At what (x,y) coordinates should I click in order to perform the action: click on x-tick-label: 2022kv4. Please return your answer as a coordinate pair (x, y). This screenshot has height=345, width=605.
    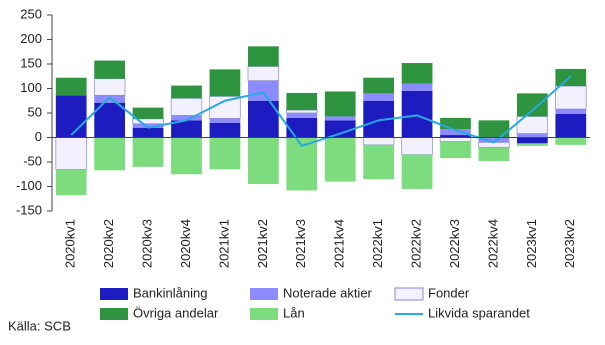
    Looking at the image, I should click on (492, 243).